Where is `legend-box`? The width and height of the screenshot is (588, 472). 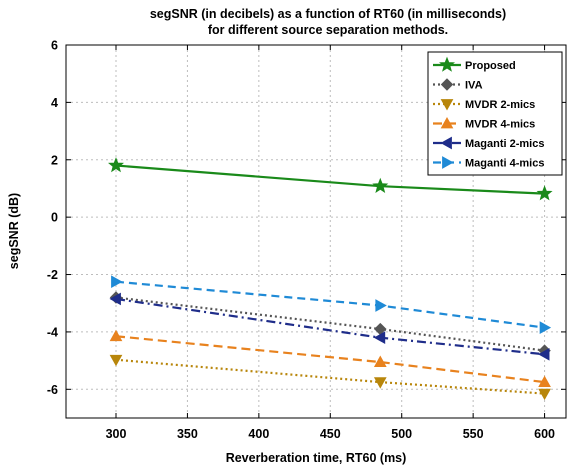 legend-box is located at coordinates (495, 113).